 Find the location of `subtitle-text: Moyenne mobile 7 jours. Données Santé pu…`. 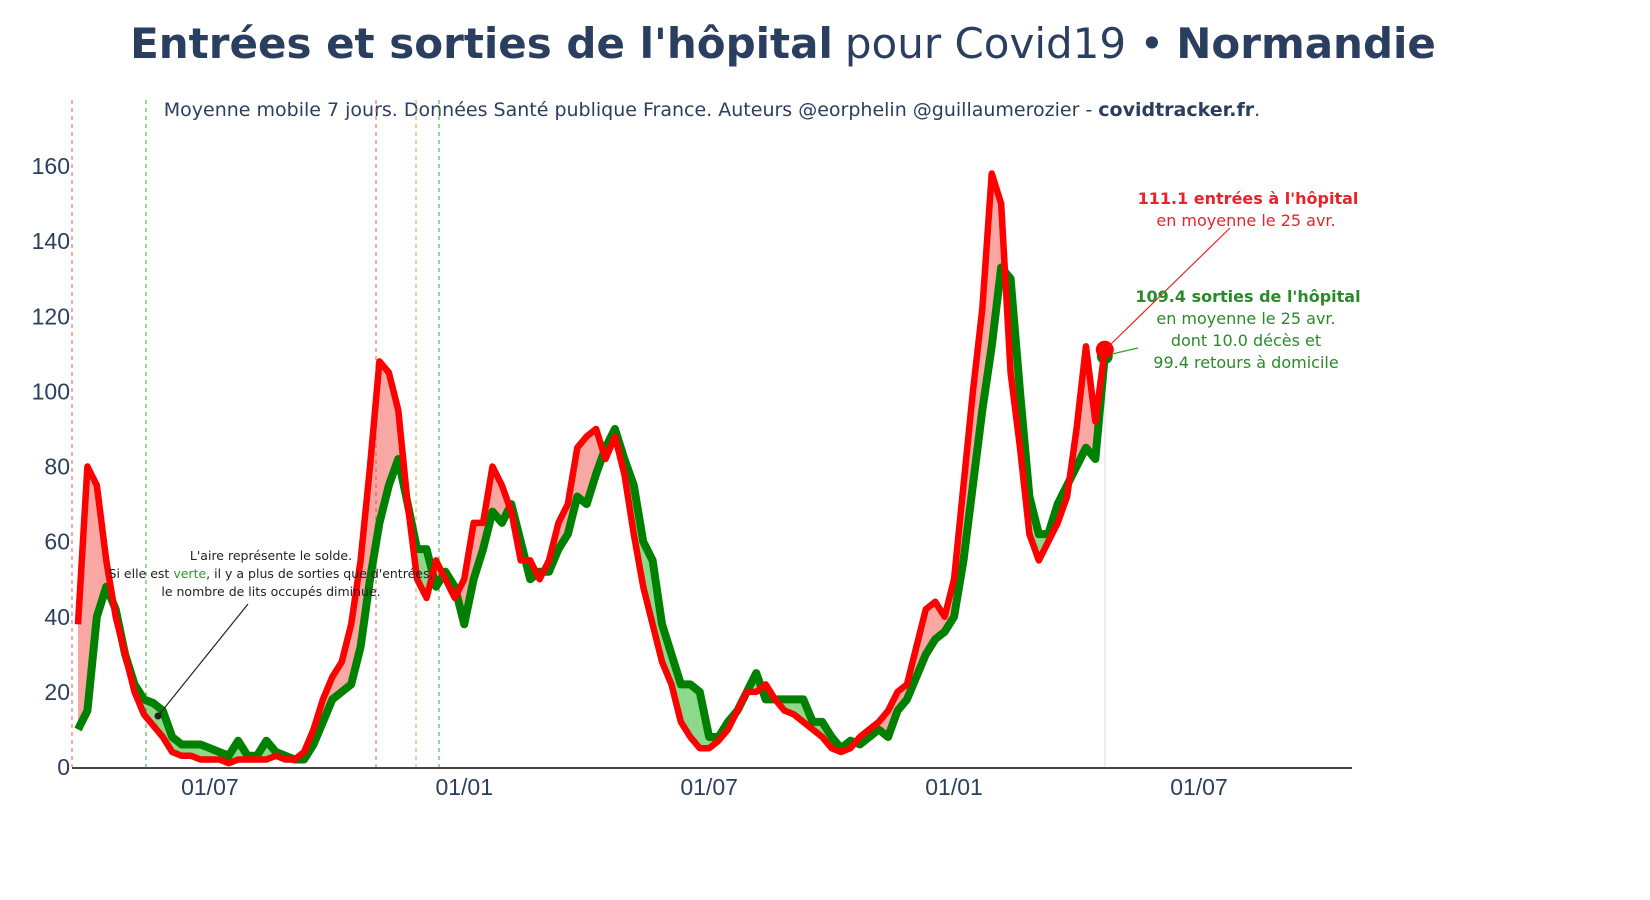

subtitle-text: Moyenne mobile 7 jours. Données Santé pu… is located at coordinates (628, 110).